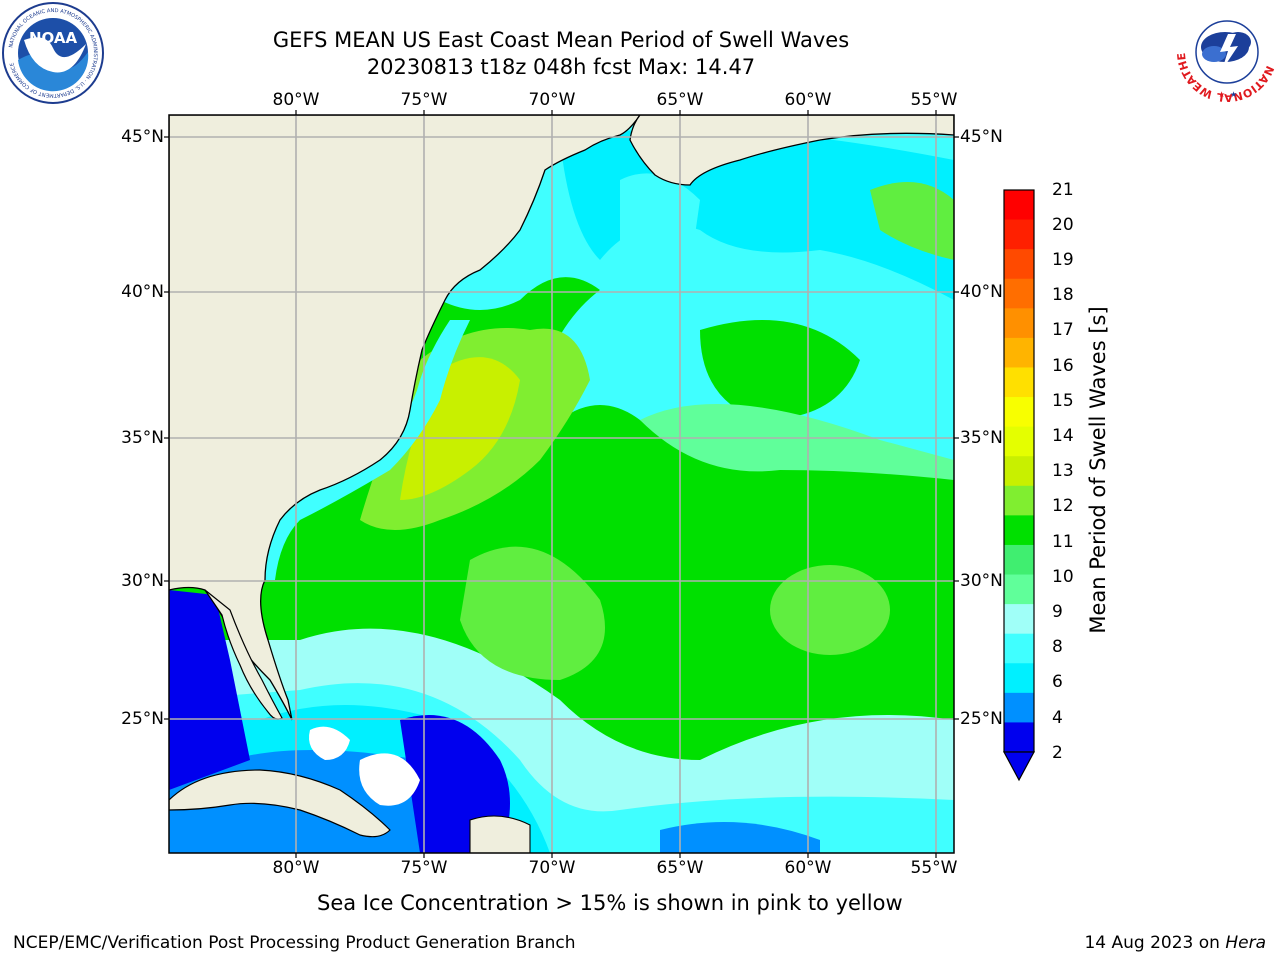 The image size is (1280, 960). What do you see at coordinates (680, 100) in the screenshot?
I see `lon-label-top: 65°W` at bounding box center [680, 100].